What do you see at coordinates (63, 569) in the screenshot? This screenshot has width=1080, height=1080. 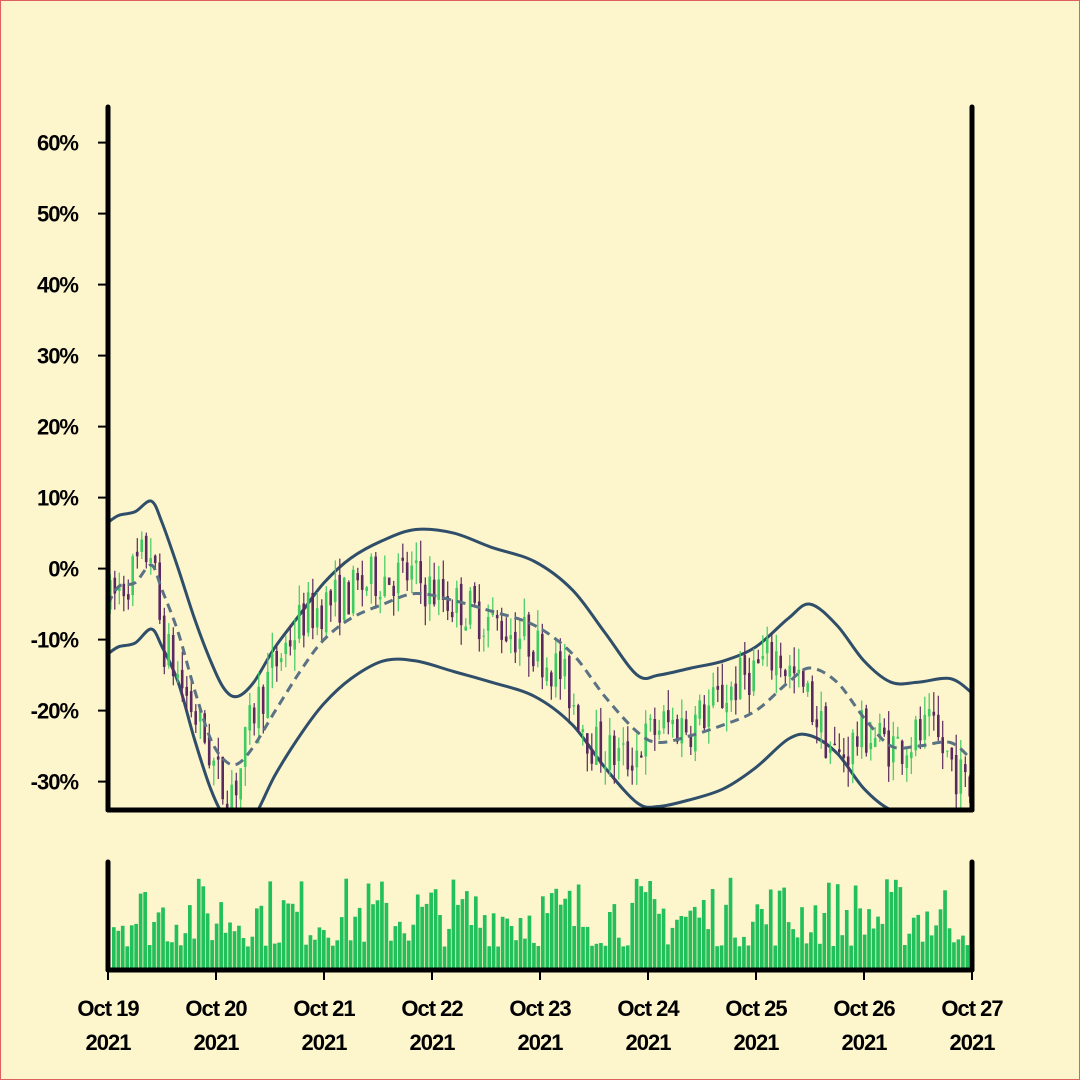 I see `y-tick-label: 0%` at bounding box center [63, 569].